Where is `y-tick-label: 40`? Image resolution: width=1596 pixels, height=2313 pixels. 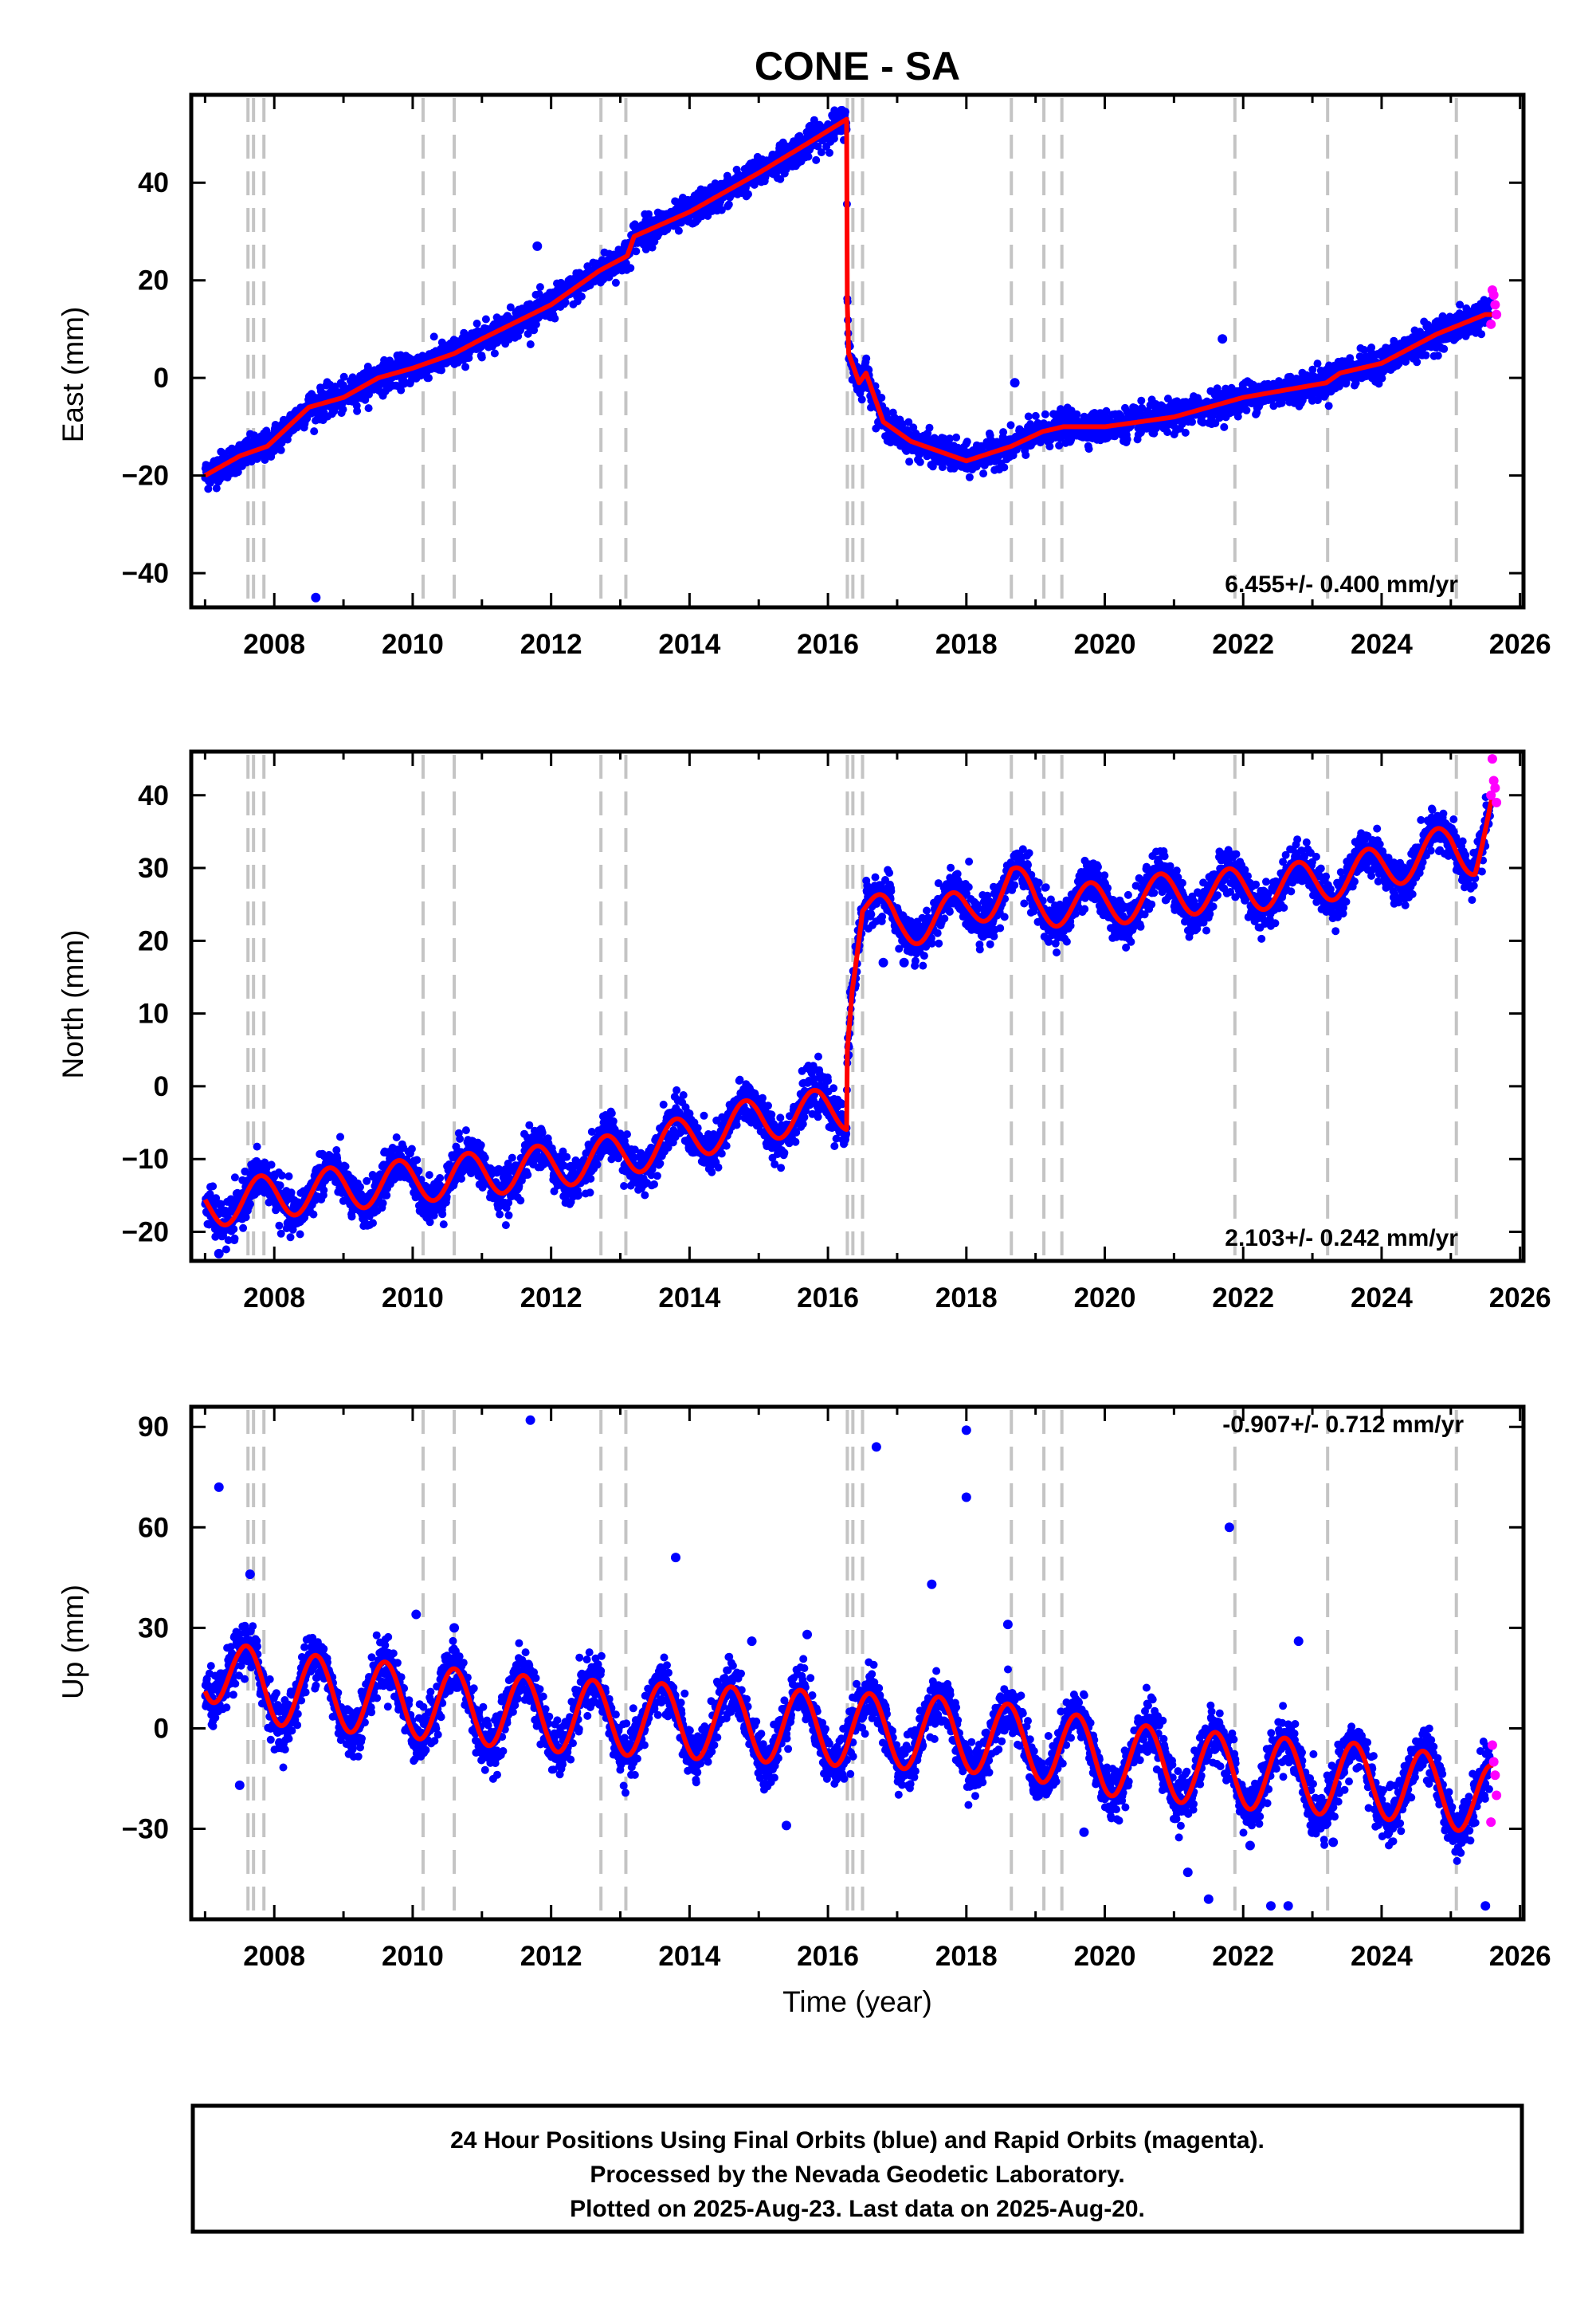 y-tick-label: 40 is located at coordinates (154, 183).